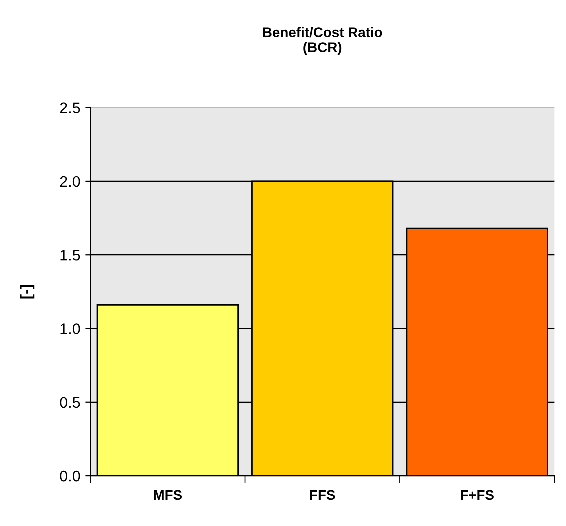  I want to click on y-tick-label: 0.5, so click(70, 402).